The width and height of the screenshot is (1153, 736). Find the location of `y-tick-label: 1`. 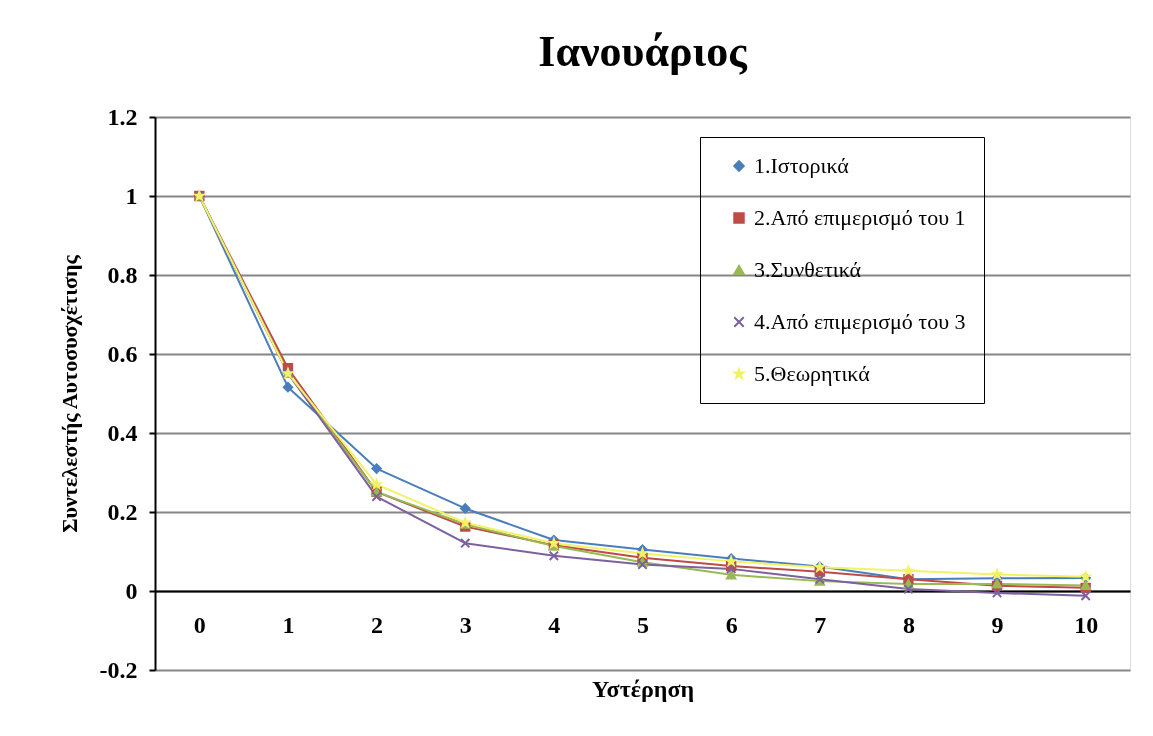

y-tick-label: 1 is located at coordinates (131, 195).